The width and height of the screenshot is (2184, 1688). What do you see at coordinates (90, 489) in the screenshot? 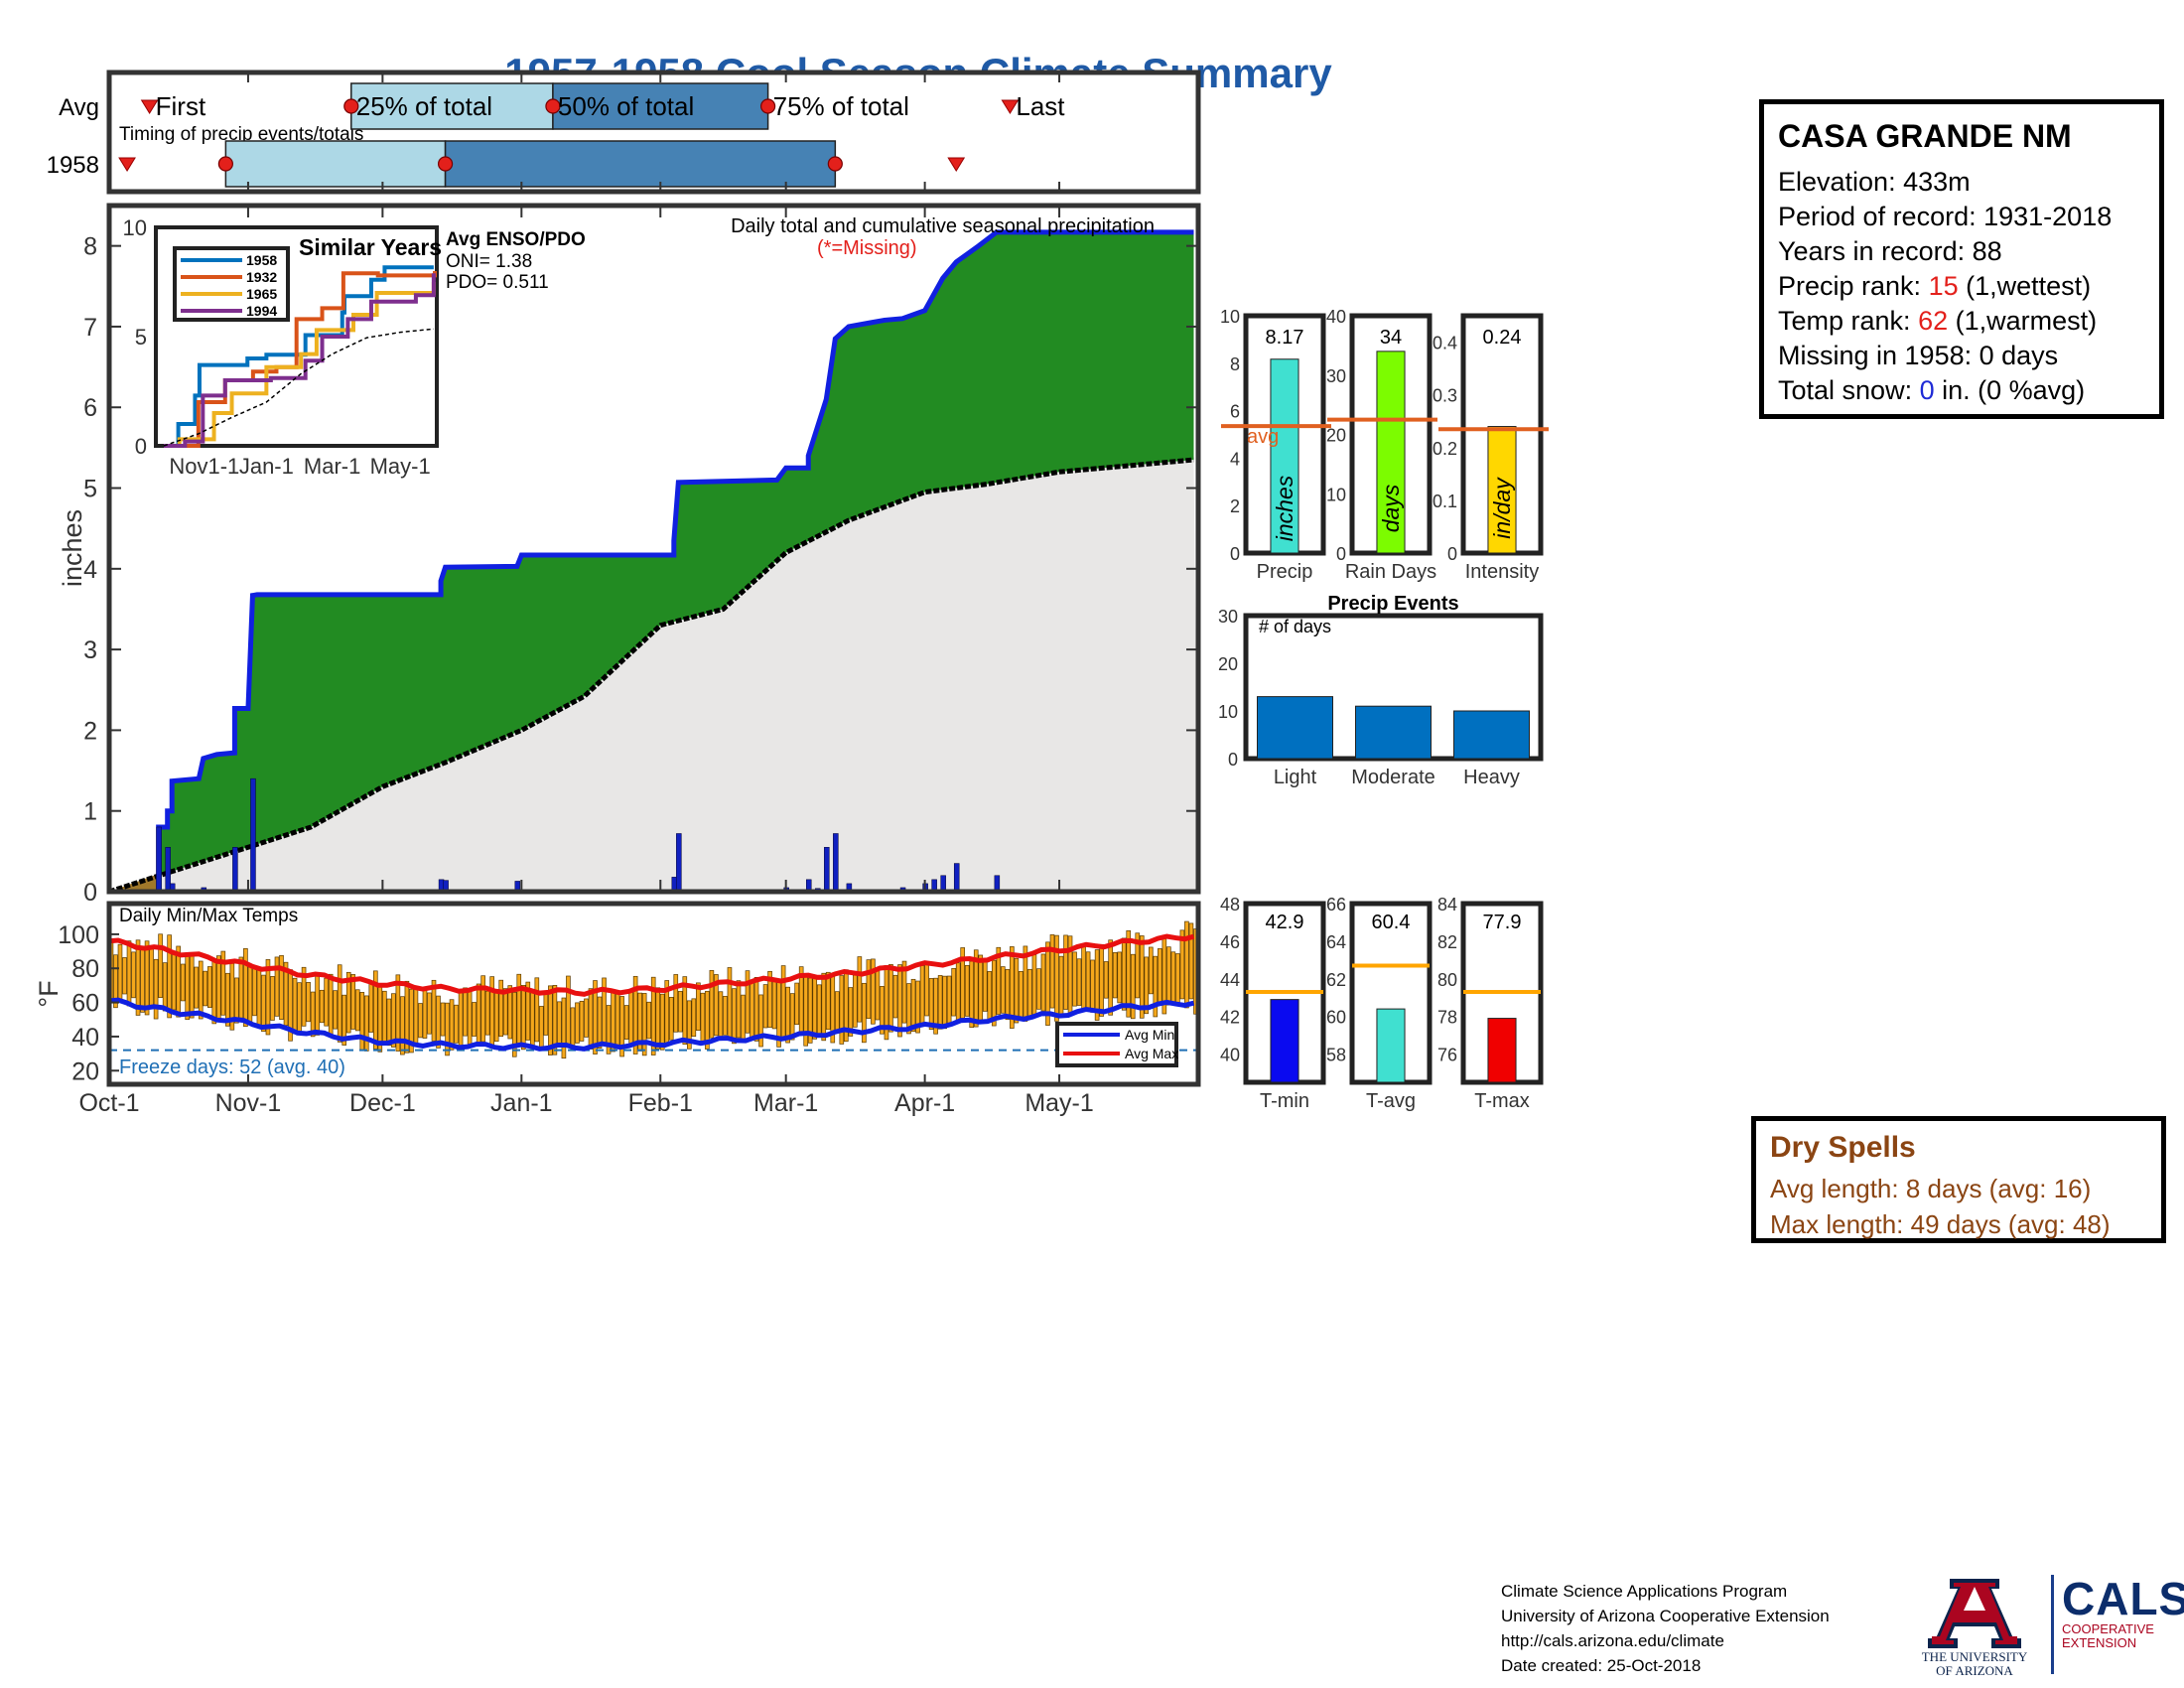
I see `y-tick-label: 5` at bounding box center [90, 489].